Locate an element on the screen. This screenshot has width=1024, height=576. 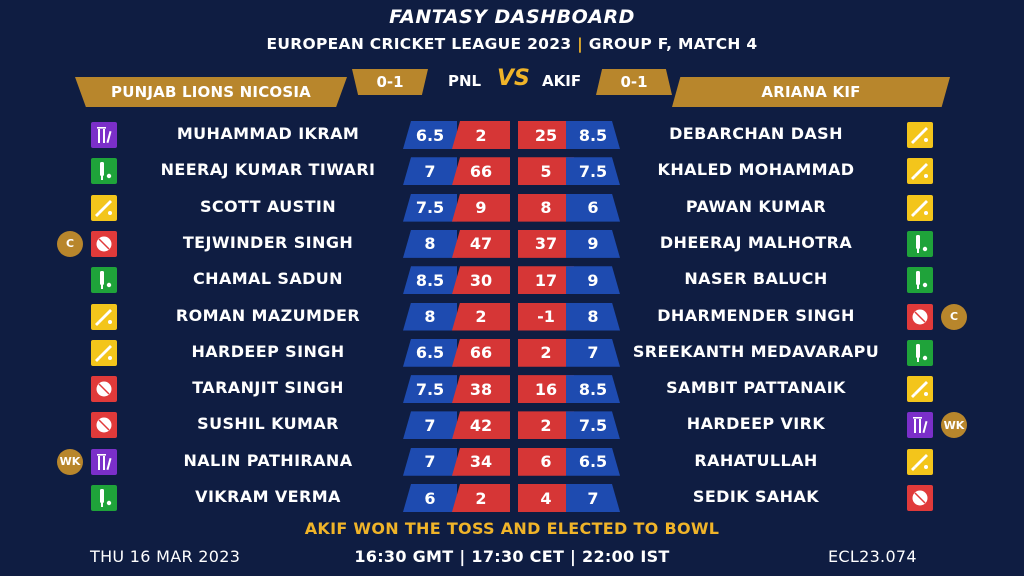
player-row: SUSHIL KUMAR 7 42 2 7.5 HARDEEP VIRK WK is located at coordinates (512, 425).